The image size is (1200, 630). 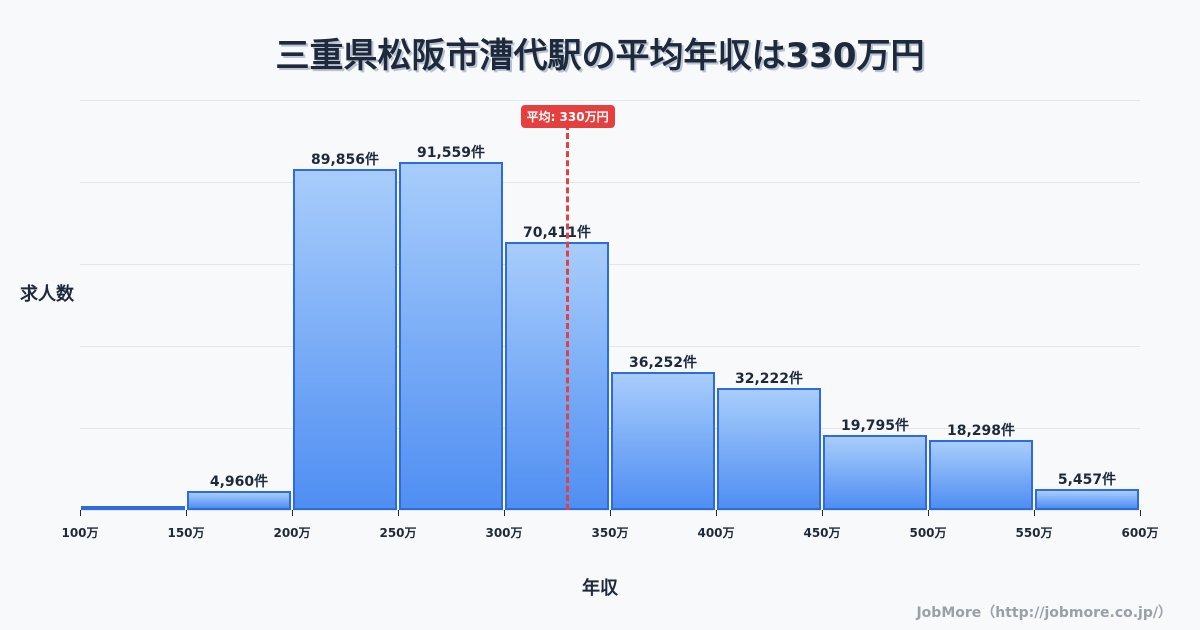 I want to click on x-tick-label: 500万, so click(x=928, y=533).